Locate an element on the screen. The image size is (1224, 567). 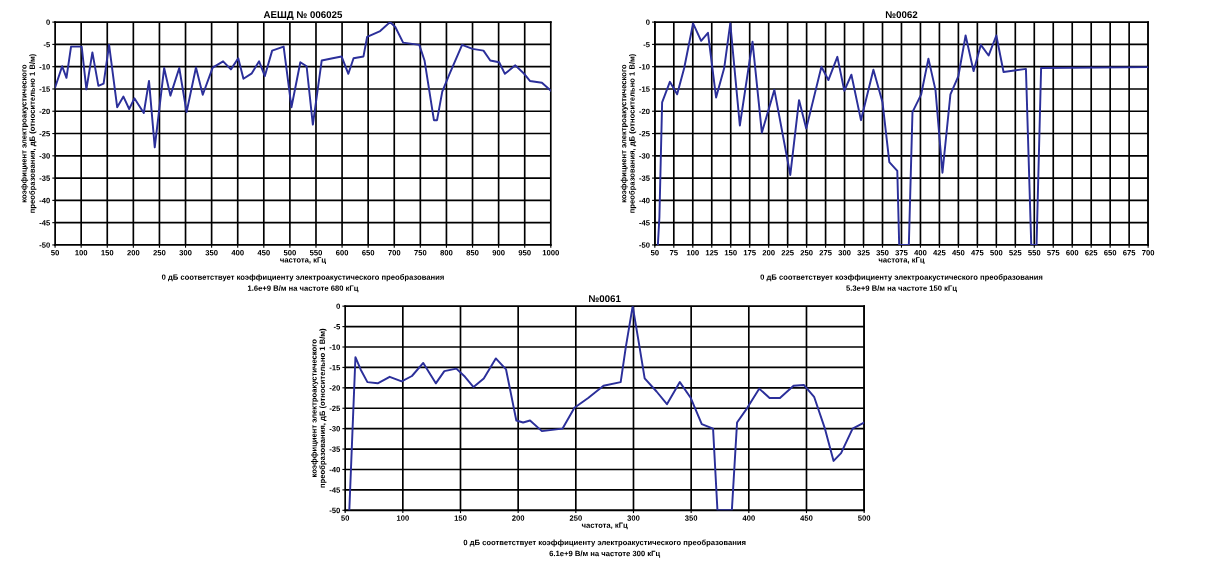
chart-title: №0061 is located at coordinates (605, 299).